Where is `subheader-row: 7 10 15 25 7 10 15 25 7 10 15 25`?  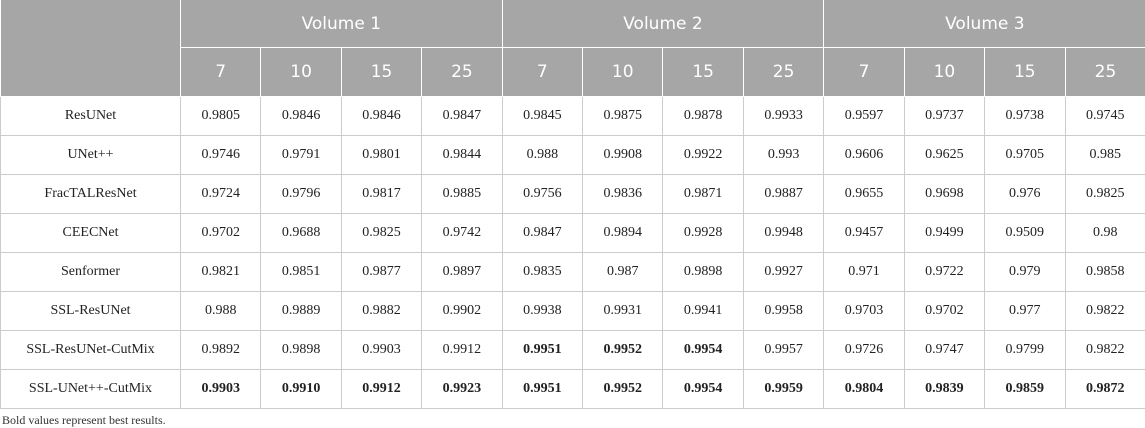 subheader-row: 7 10 15 25 7 10 15 25 7 10 15 25 is located at coordinates (573, 72).